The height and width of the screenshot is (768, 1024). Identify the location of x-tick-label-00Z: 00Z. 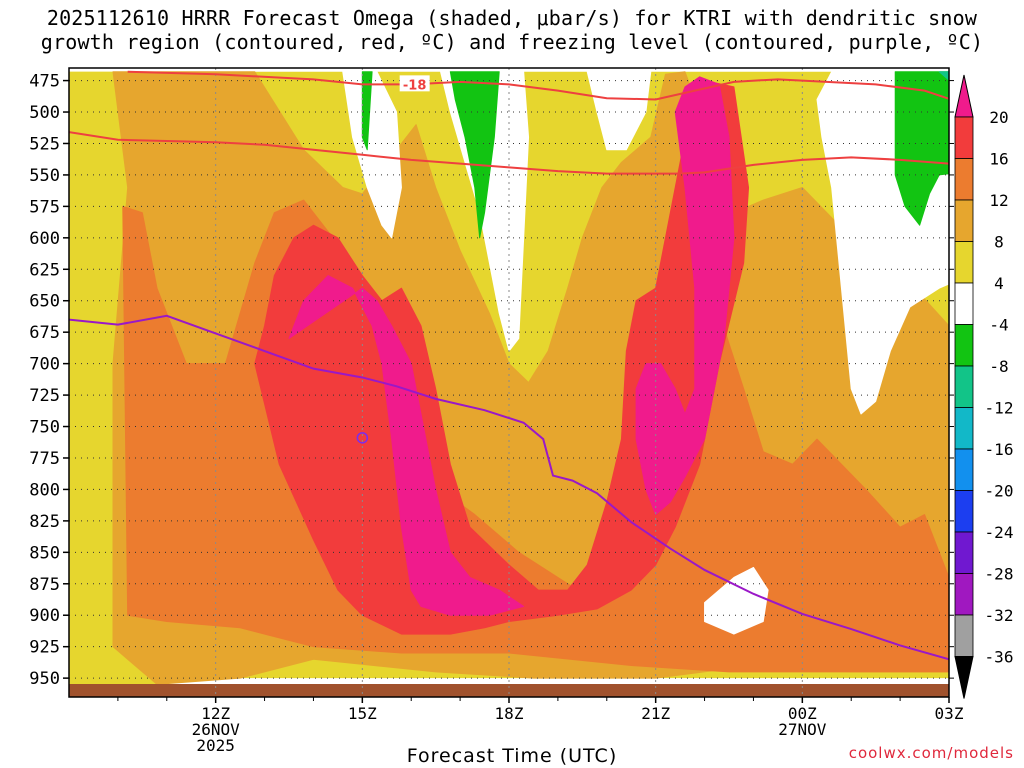
(802, 713).